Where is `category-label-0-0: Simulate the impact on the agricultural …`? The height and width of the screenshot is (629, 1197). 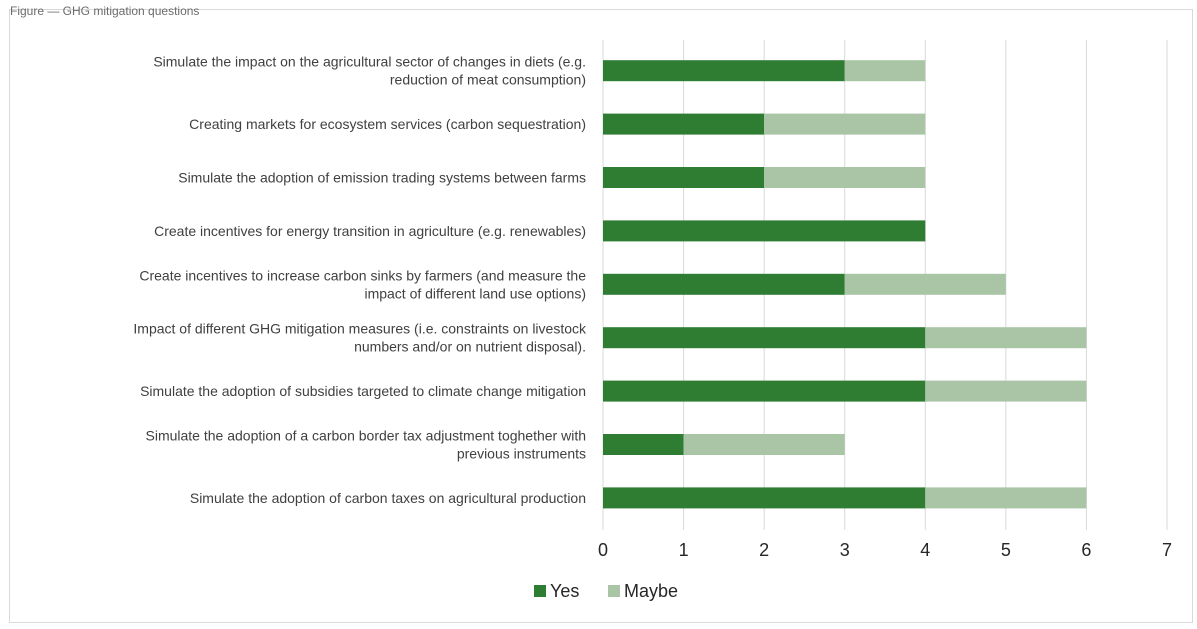 category-label-0-0: Simulate the impact on the agricultural … is located at coordinates (369, 62).